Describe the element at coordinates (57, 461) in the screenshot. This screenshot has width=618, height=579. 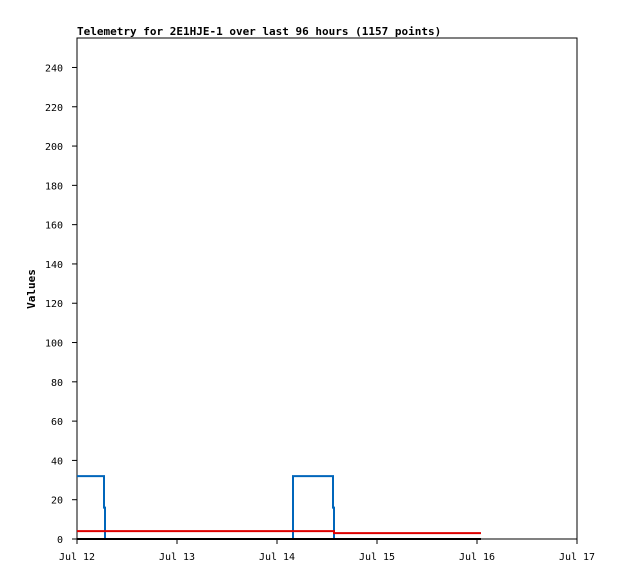
I see `y-tick-label: 40` at that location.